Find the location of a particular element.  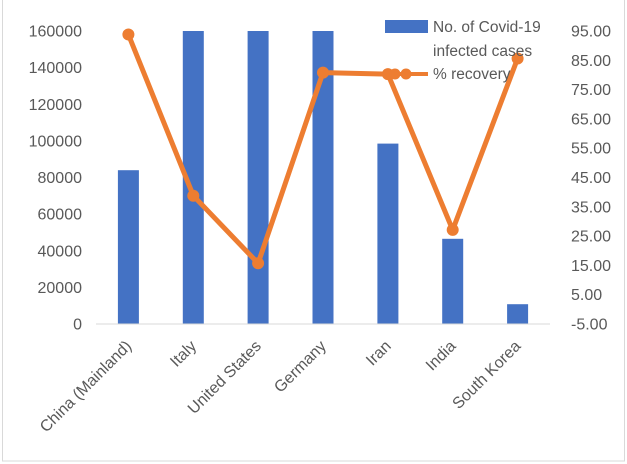

x-tick-label: China (Mainland) is located at coordinates (86, 387).